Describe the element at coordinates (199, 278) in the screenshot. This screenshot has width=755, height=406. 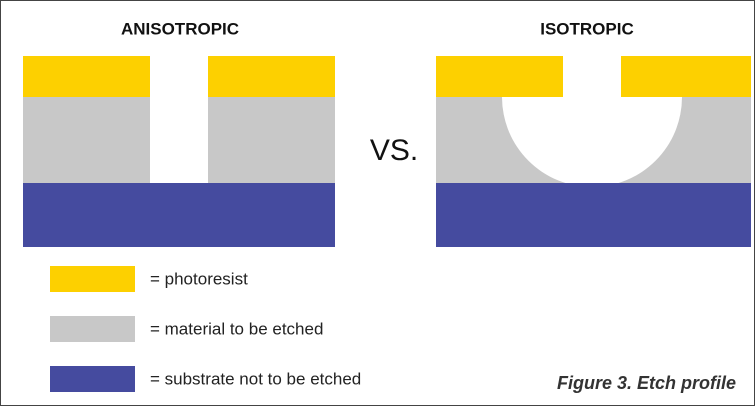
I see `legend-label: = photoresist` at that location.